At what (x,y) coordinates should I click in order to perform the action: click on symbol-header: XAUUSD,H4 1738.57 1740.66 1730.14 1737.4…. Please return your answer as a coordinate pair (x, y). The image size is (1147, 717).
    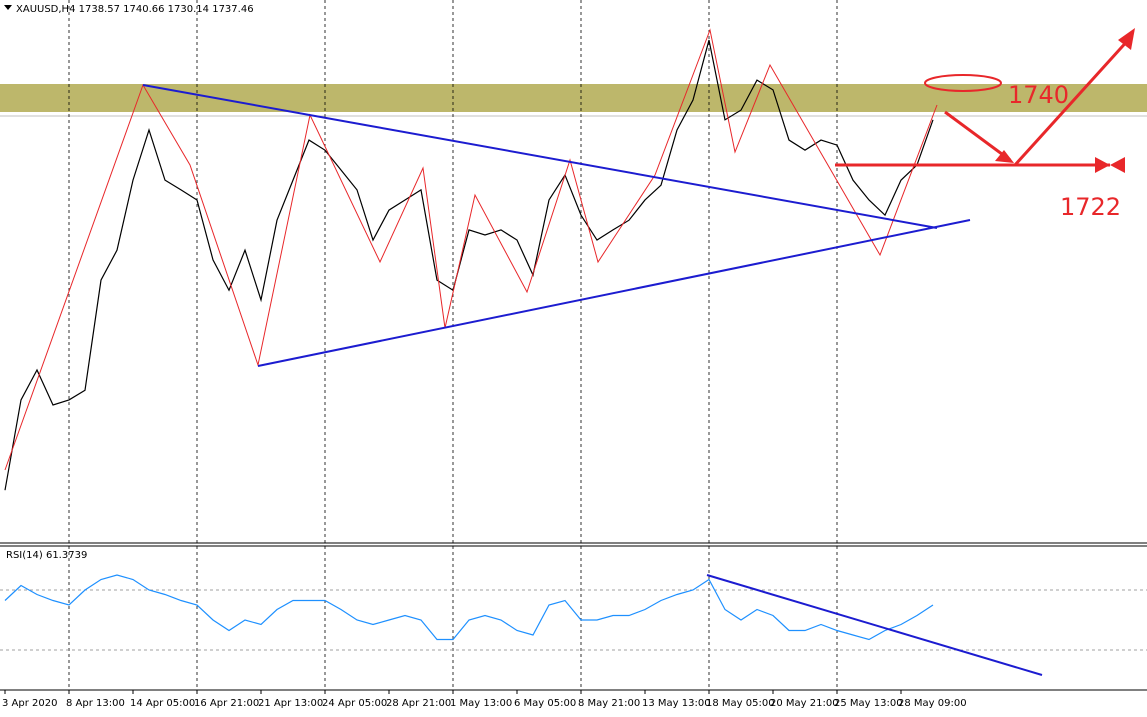
    Looking at the image, I should click on (135, 9).